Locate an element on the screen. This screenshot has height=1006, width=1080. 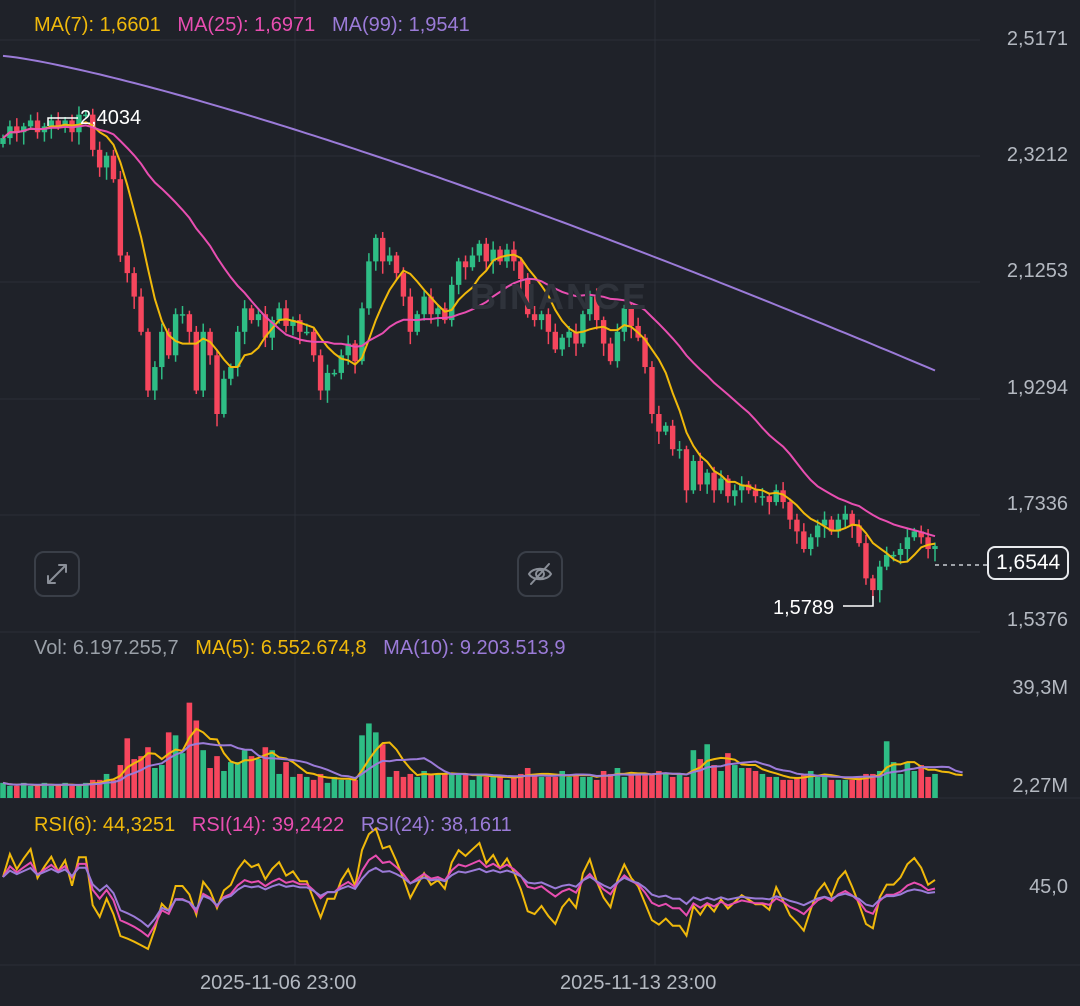
volume-tick: 2,27M is located at coordinates (1040, 786).